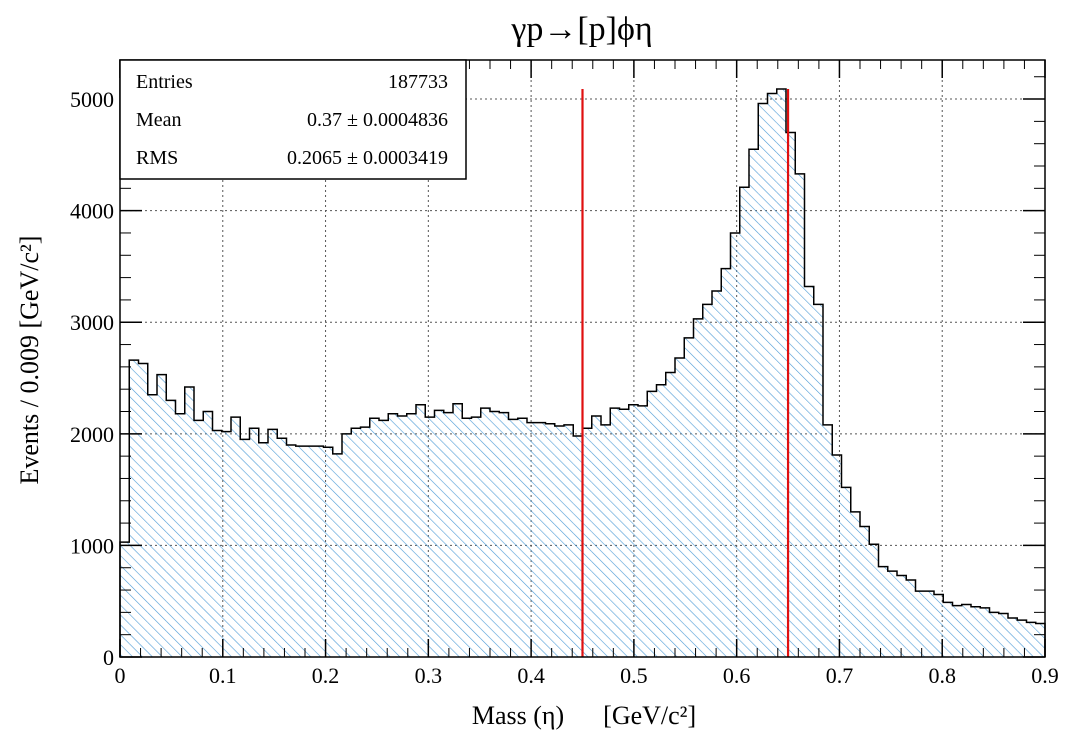  I want to click on y-tick-label: 0, so click(108, 657).